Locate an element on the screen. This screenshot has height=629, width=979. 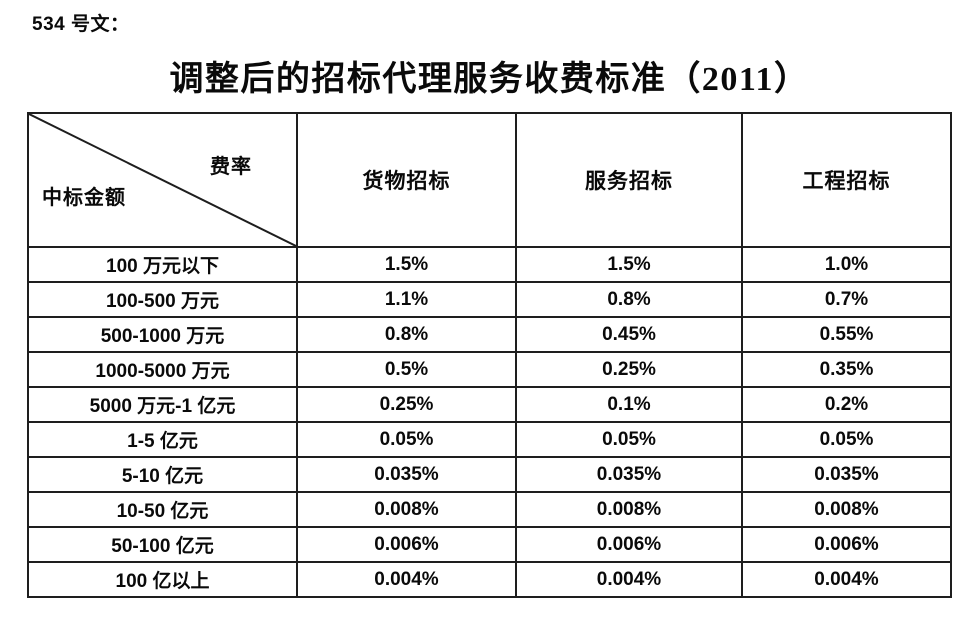
table-row: 1000-5000 万元 0.5% 0.25% 0.35% is located at coordinates (489, 369).